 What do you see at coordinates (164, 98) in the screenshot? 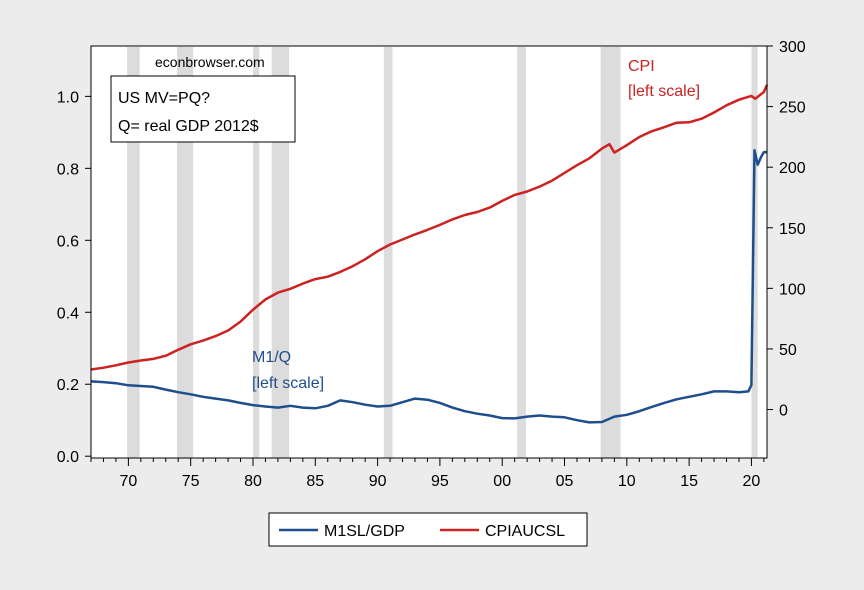
I see `title-line-1: US MV=PQ?` at bounding box center [164, 98].